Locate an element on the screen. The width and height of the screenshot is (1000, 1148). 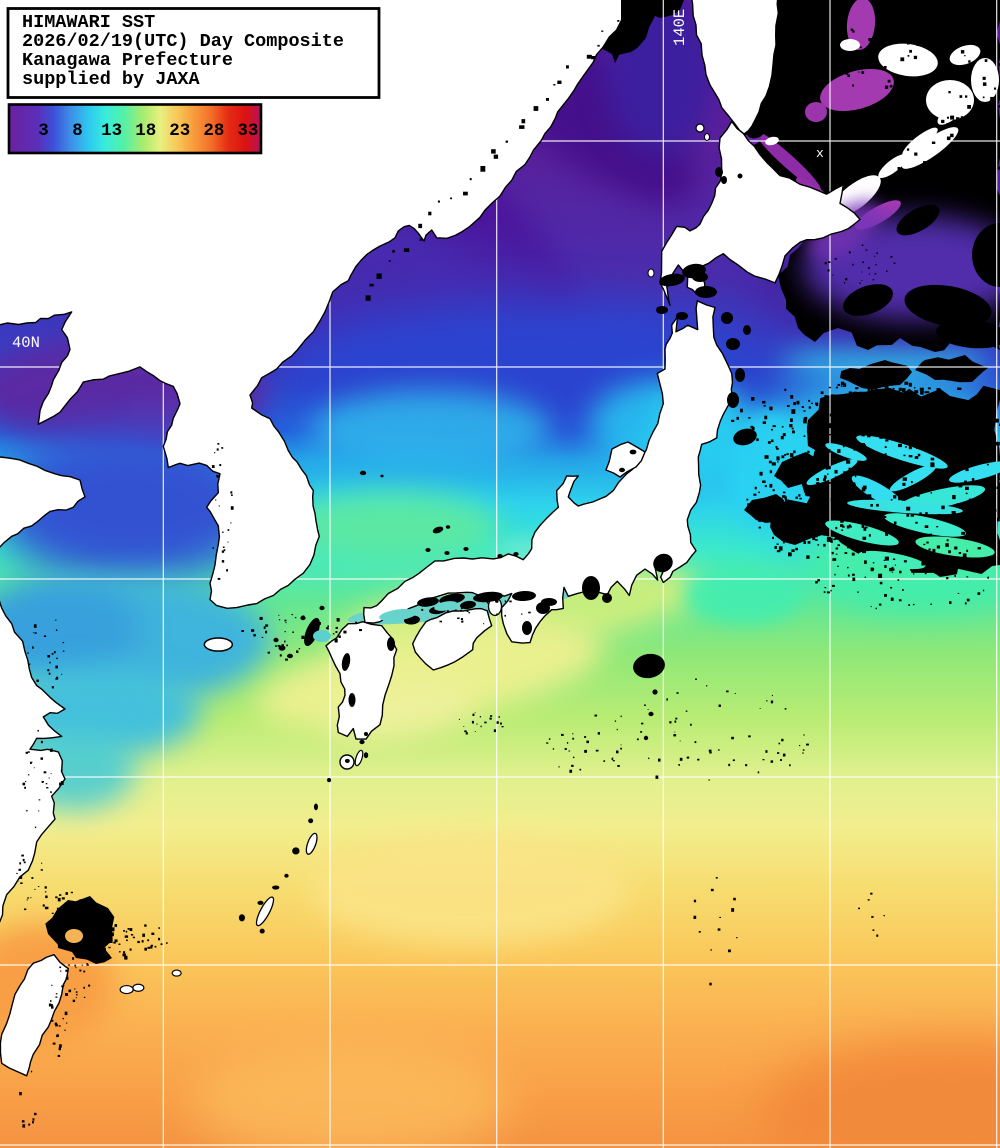
svg-text: 18 is located at coordinates (145, 131).